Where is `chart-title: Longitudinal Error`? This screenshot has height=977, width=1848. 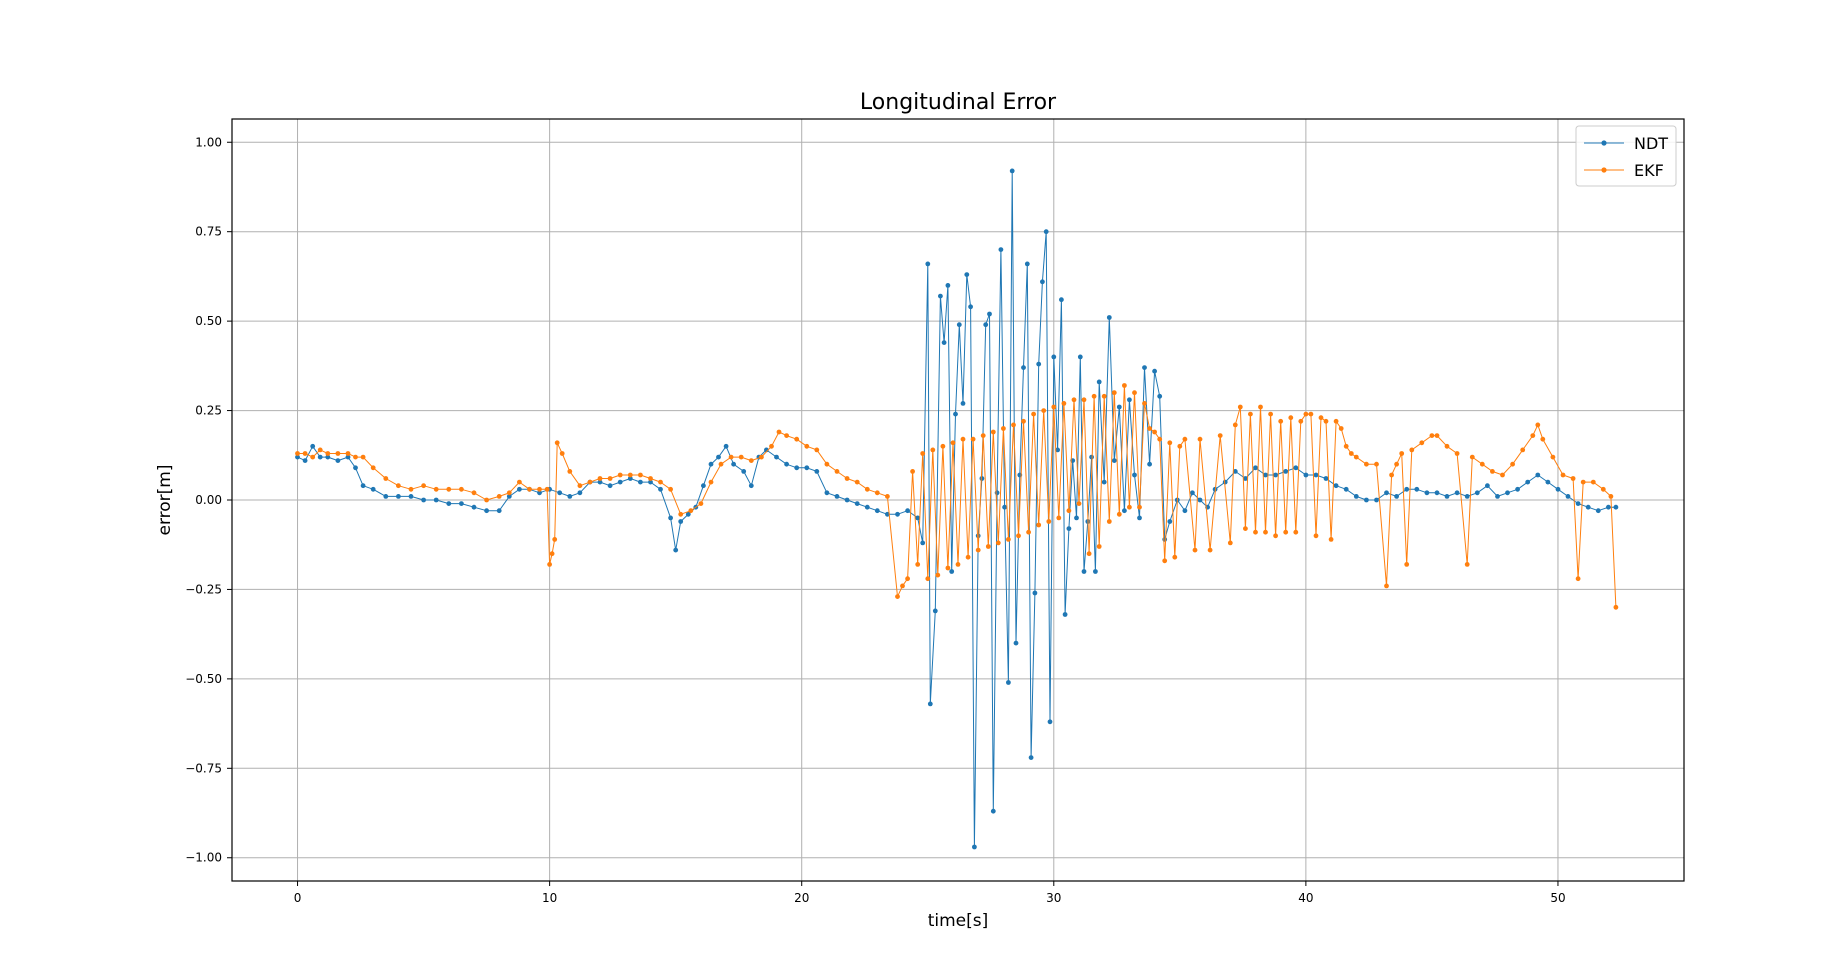
chart-title: Longitudinal Error is located at coordinates (958, 102).